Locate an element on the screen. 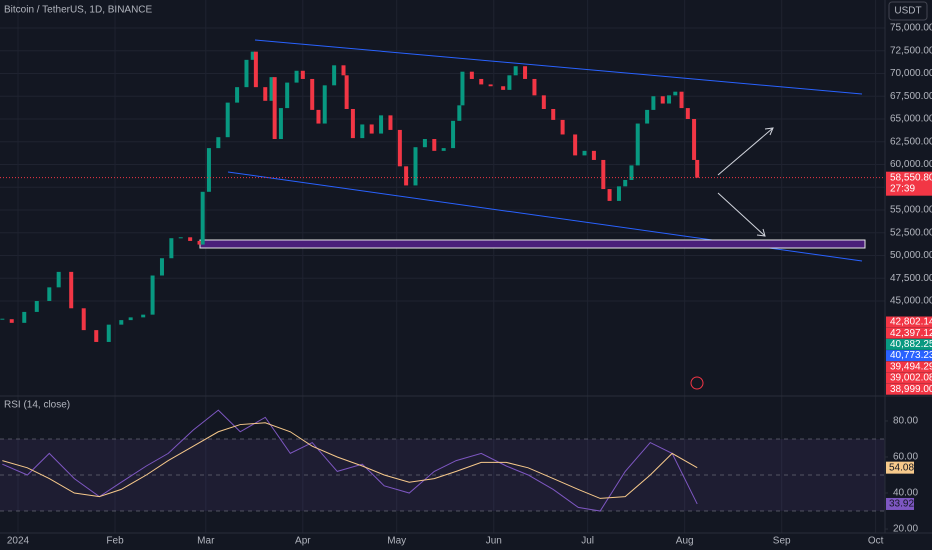 The width and height of the screenshot is (932, 550). value-label: 33.92 is located at coordinates (901, 504).